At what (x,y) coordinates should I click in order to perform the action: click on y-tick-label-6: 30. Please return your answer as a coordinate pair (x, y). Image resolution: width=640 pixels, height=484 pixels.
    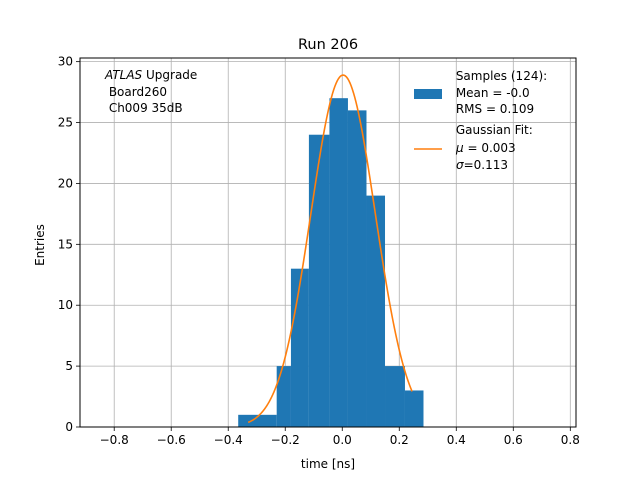
    Looking at the image, I should click on (65, 62).